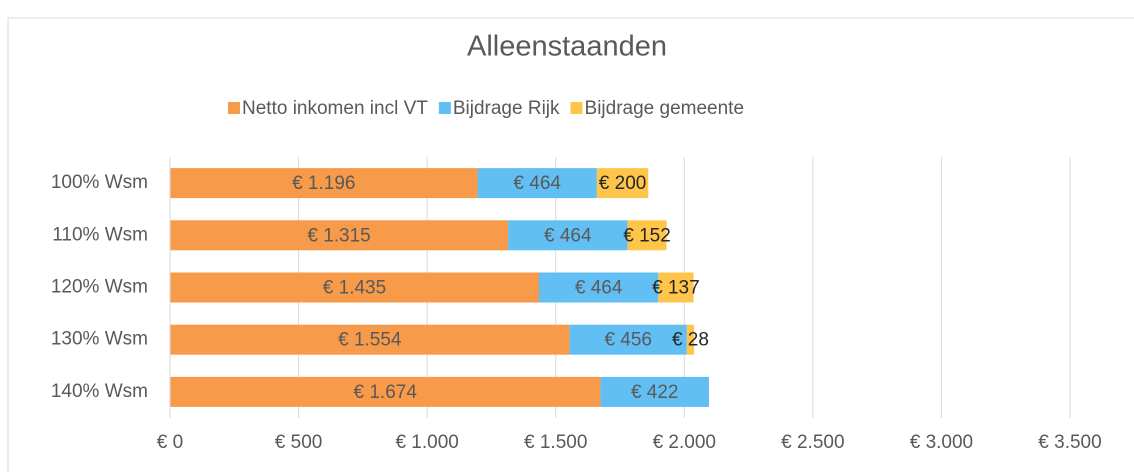 Image resolution: width=1134 pixels, height=472 pixels. I want to click on legend-label: Netto inkomen incl VT, so click(335, 108).